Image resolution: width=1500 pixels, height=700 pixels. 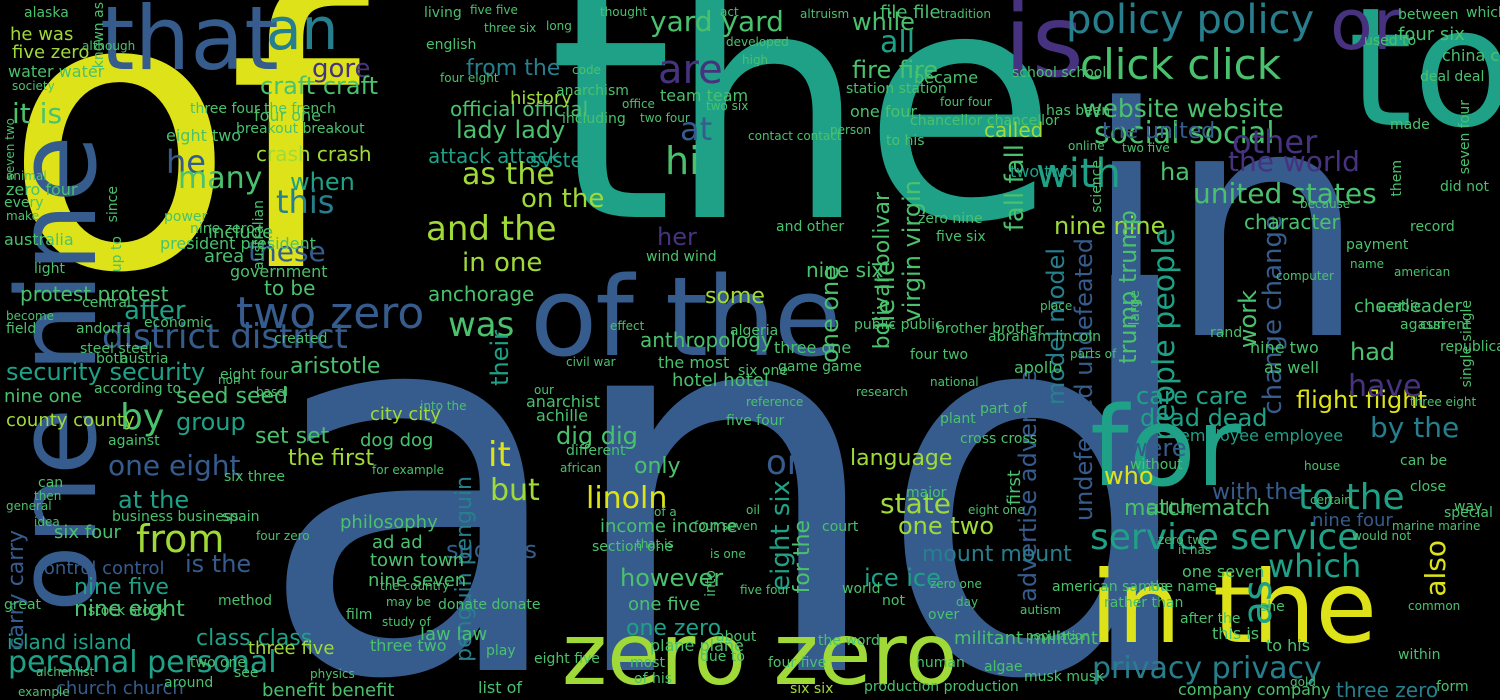 What do you see at coordinates (898, 325) in the screenshot?
I see `word: public public` at bounding box center [898, 325].